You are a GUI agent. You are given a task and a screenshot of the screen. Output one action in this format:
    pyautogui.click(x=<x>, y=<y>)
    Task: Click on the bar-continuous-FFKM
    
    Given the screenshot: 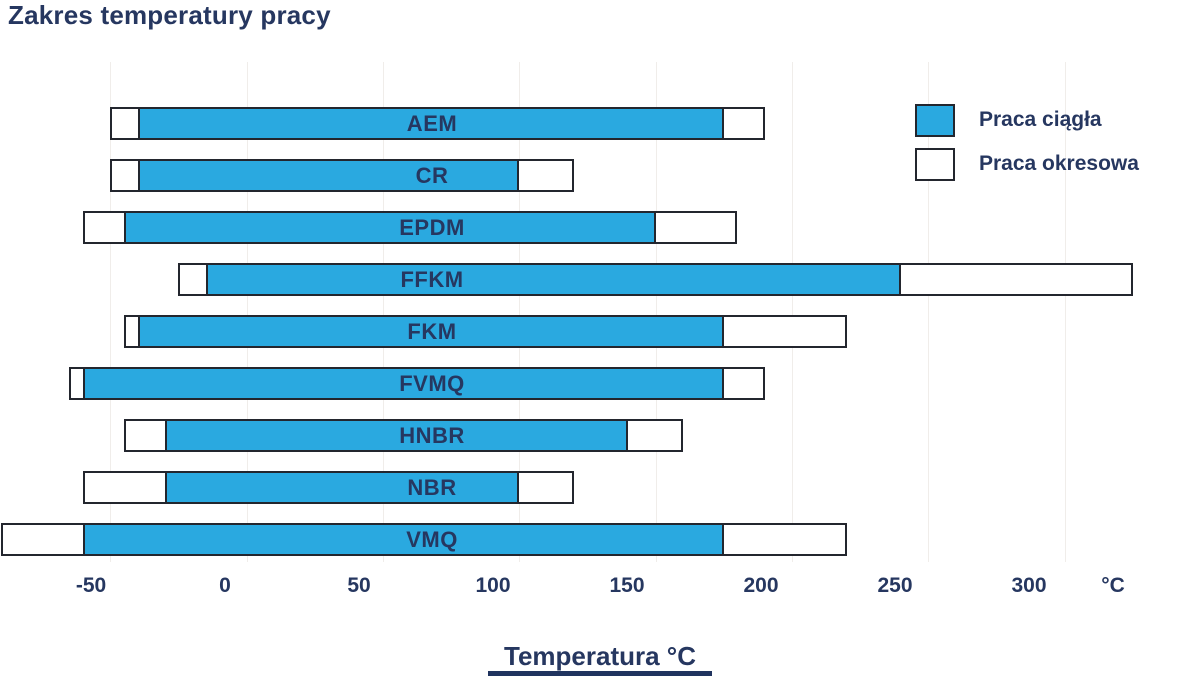 What is the action you would take?
    pyautogui.click(x=553, y=279)
    